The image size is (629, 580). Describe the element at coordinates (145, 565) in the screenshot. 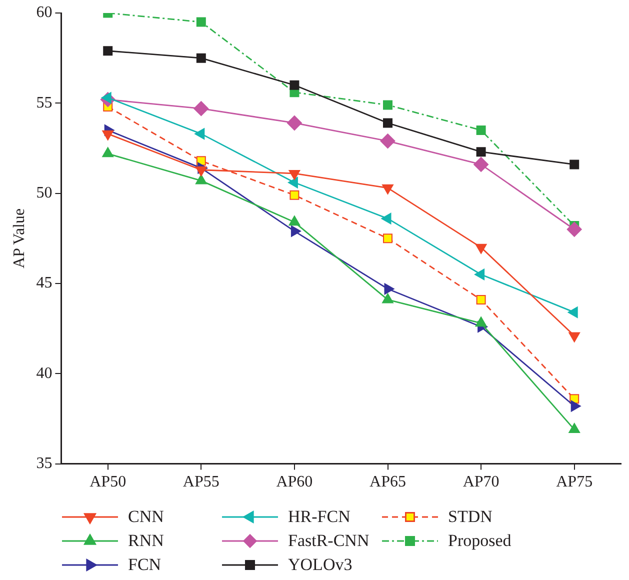

I see `legend-label: FCN` at that location.